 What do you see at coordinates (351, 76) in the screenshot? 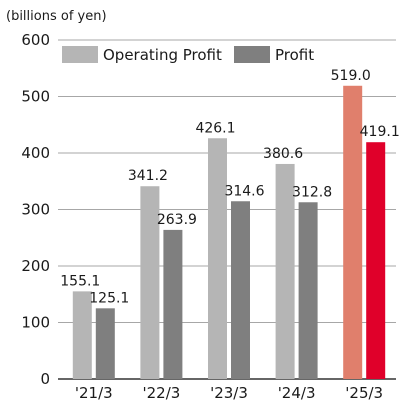
I see `data-label-operating-profit-4: 519.0` at bounding box center [351, 76].